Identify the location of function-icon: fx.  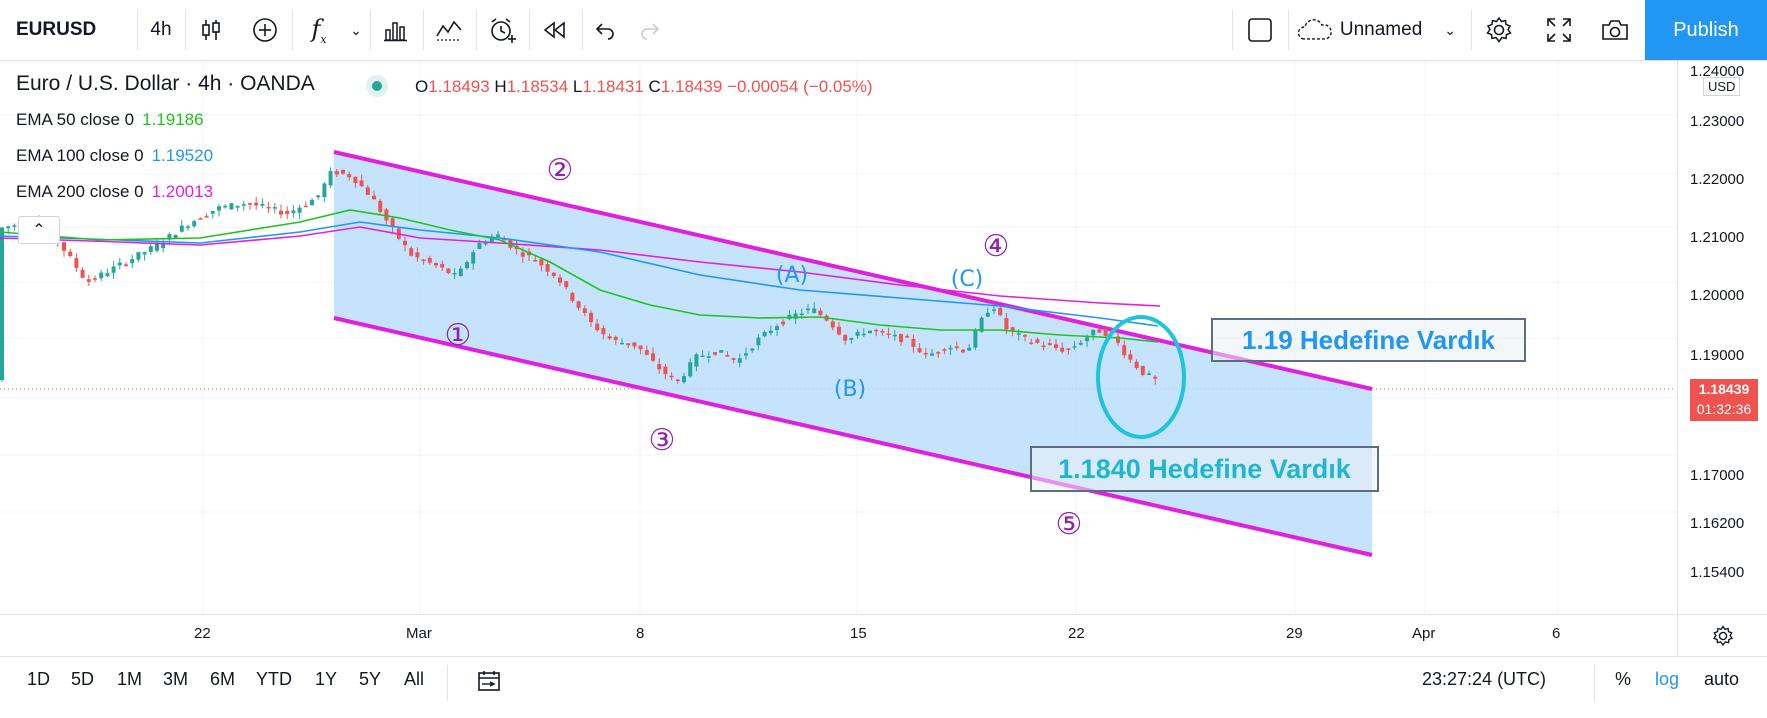
(319, 30).